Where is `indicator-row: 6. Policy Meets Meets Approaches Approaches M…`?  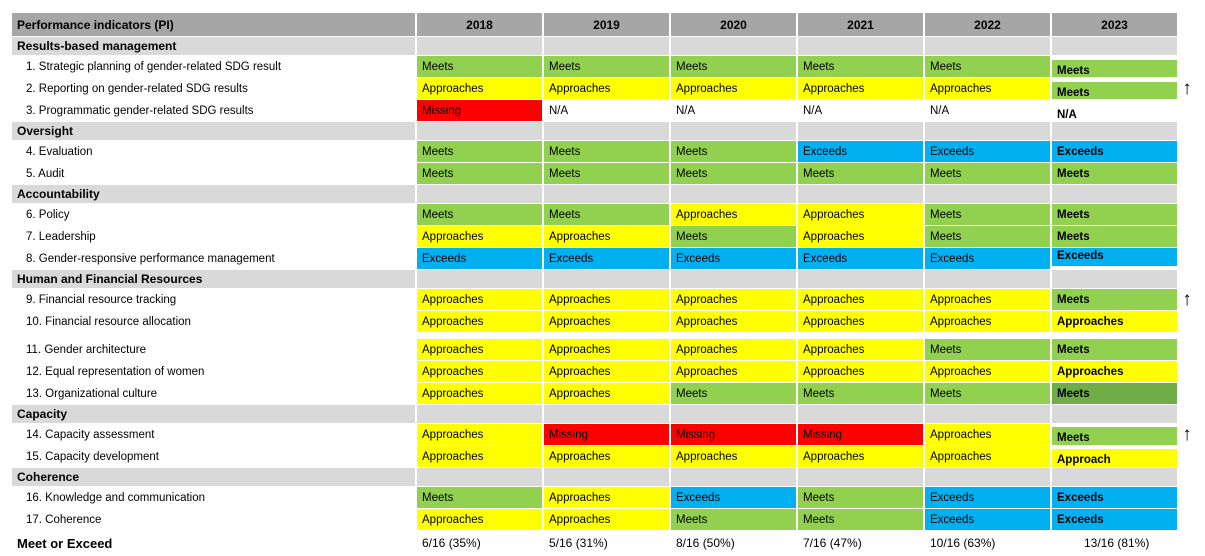
indicator-row: 6. Policy Meets Meets Approaches Approaches M… is located at coordinates (603, 214).